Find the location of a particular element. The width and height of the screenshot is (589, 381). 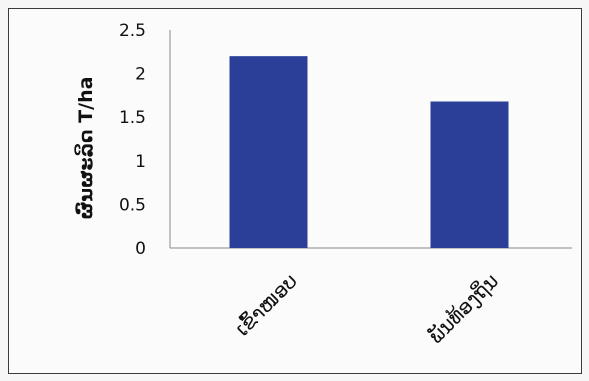

y-axis-label: ຜົນຜະລິດ T/ha is located at coordinates (85, 148).